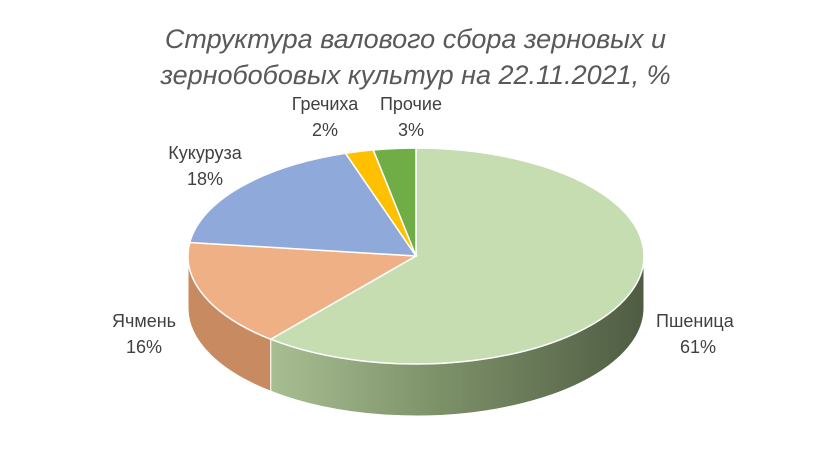 The image size is (831, 471). Describe the element at coordinates (303, 291) in the screenshot. I see `slice-yachmen` at that location.